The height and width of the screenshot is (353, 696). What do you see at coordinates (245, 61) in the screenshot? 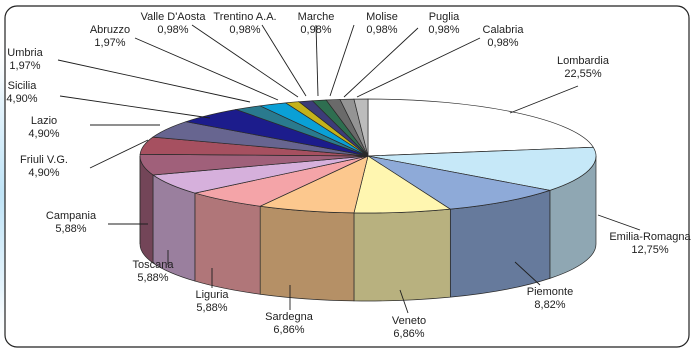
I see `leader-line-valle-d-aosta` at bounding box center [245, 61].